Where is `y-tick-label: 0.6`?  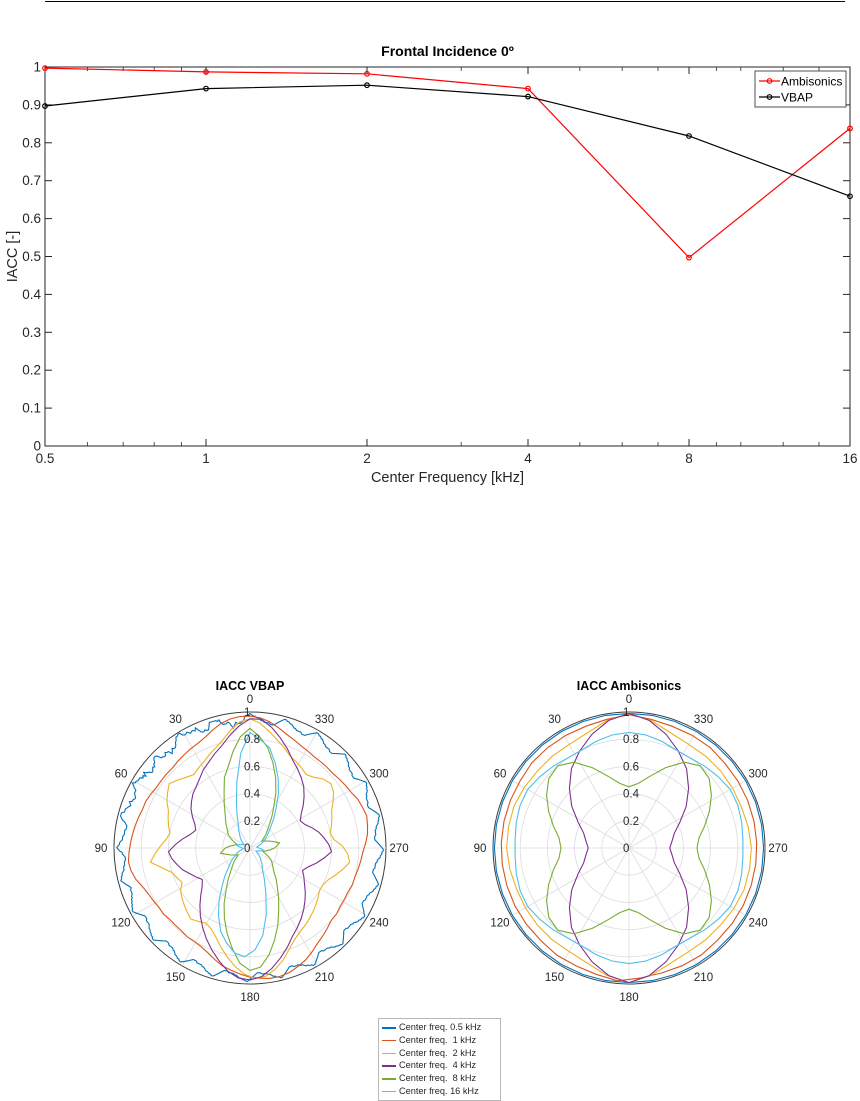
y-tick-label: 0.6 is located at coordinates (31, 218).